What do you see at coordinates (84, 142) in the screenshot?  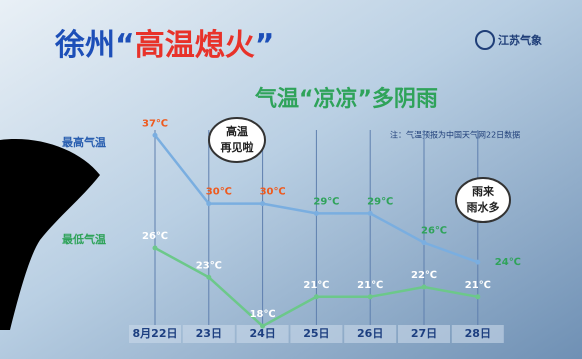 I see `legend-label: 最高气温` at bounding box center [84, 142].